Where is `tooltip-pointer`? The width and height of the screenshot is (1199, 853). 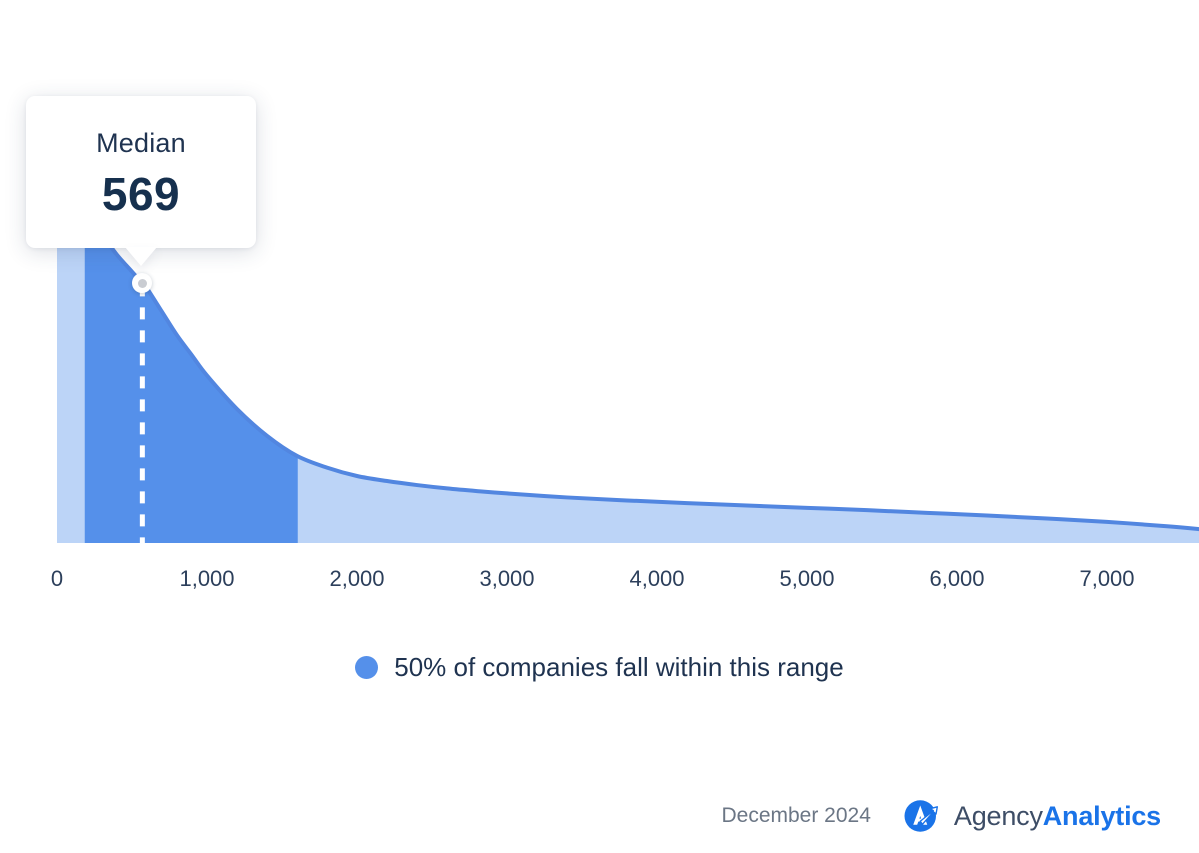
tooltip-pointer is located at coordinates (141, 256).